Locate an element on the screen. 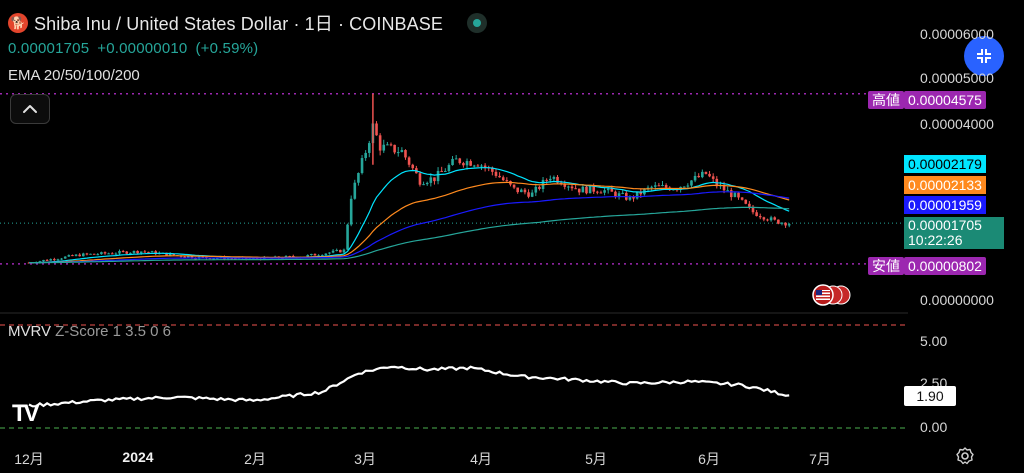 The height and width of the screenshot is (473, 1024). ema50-value-badge: 0.00002133 is located at coordinates (945, 185).